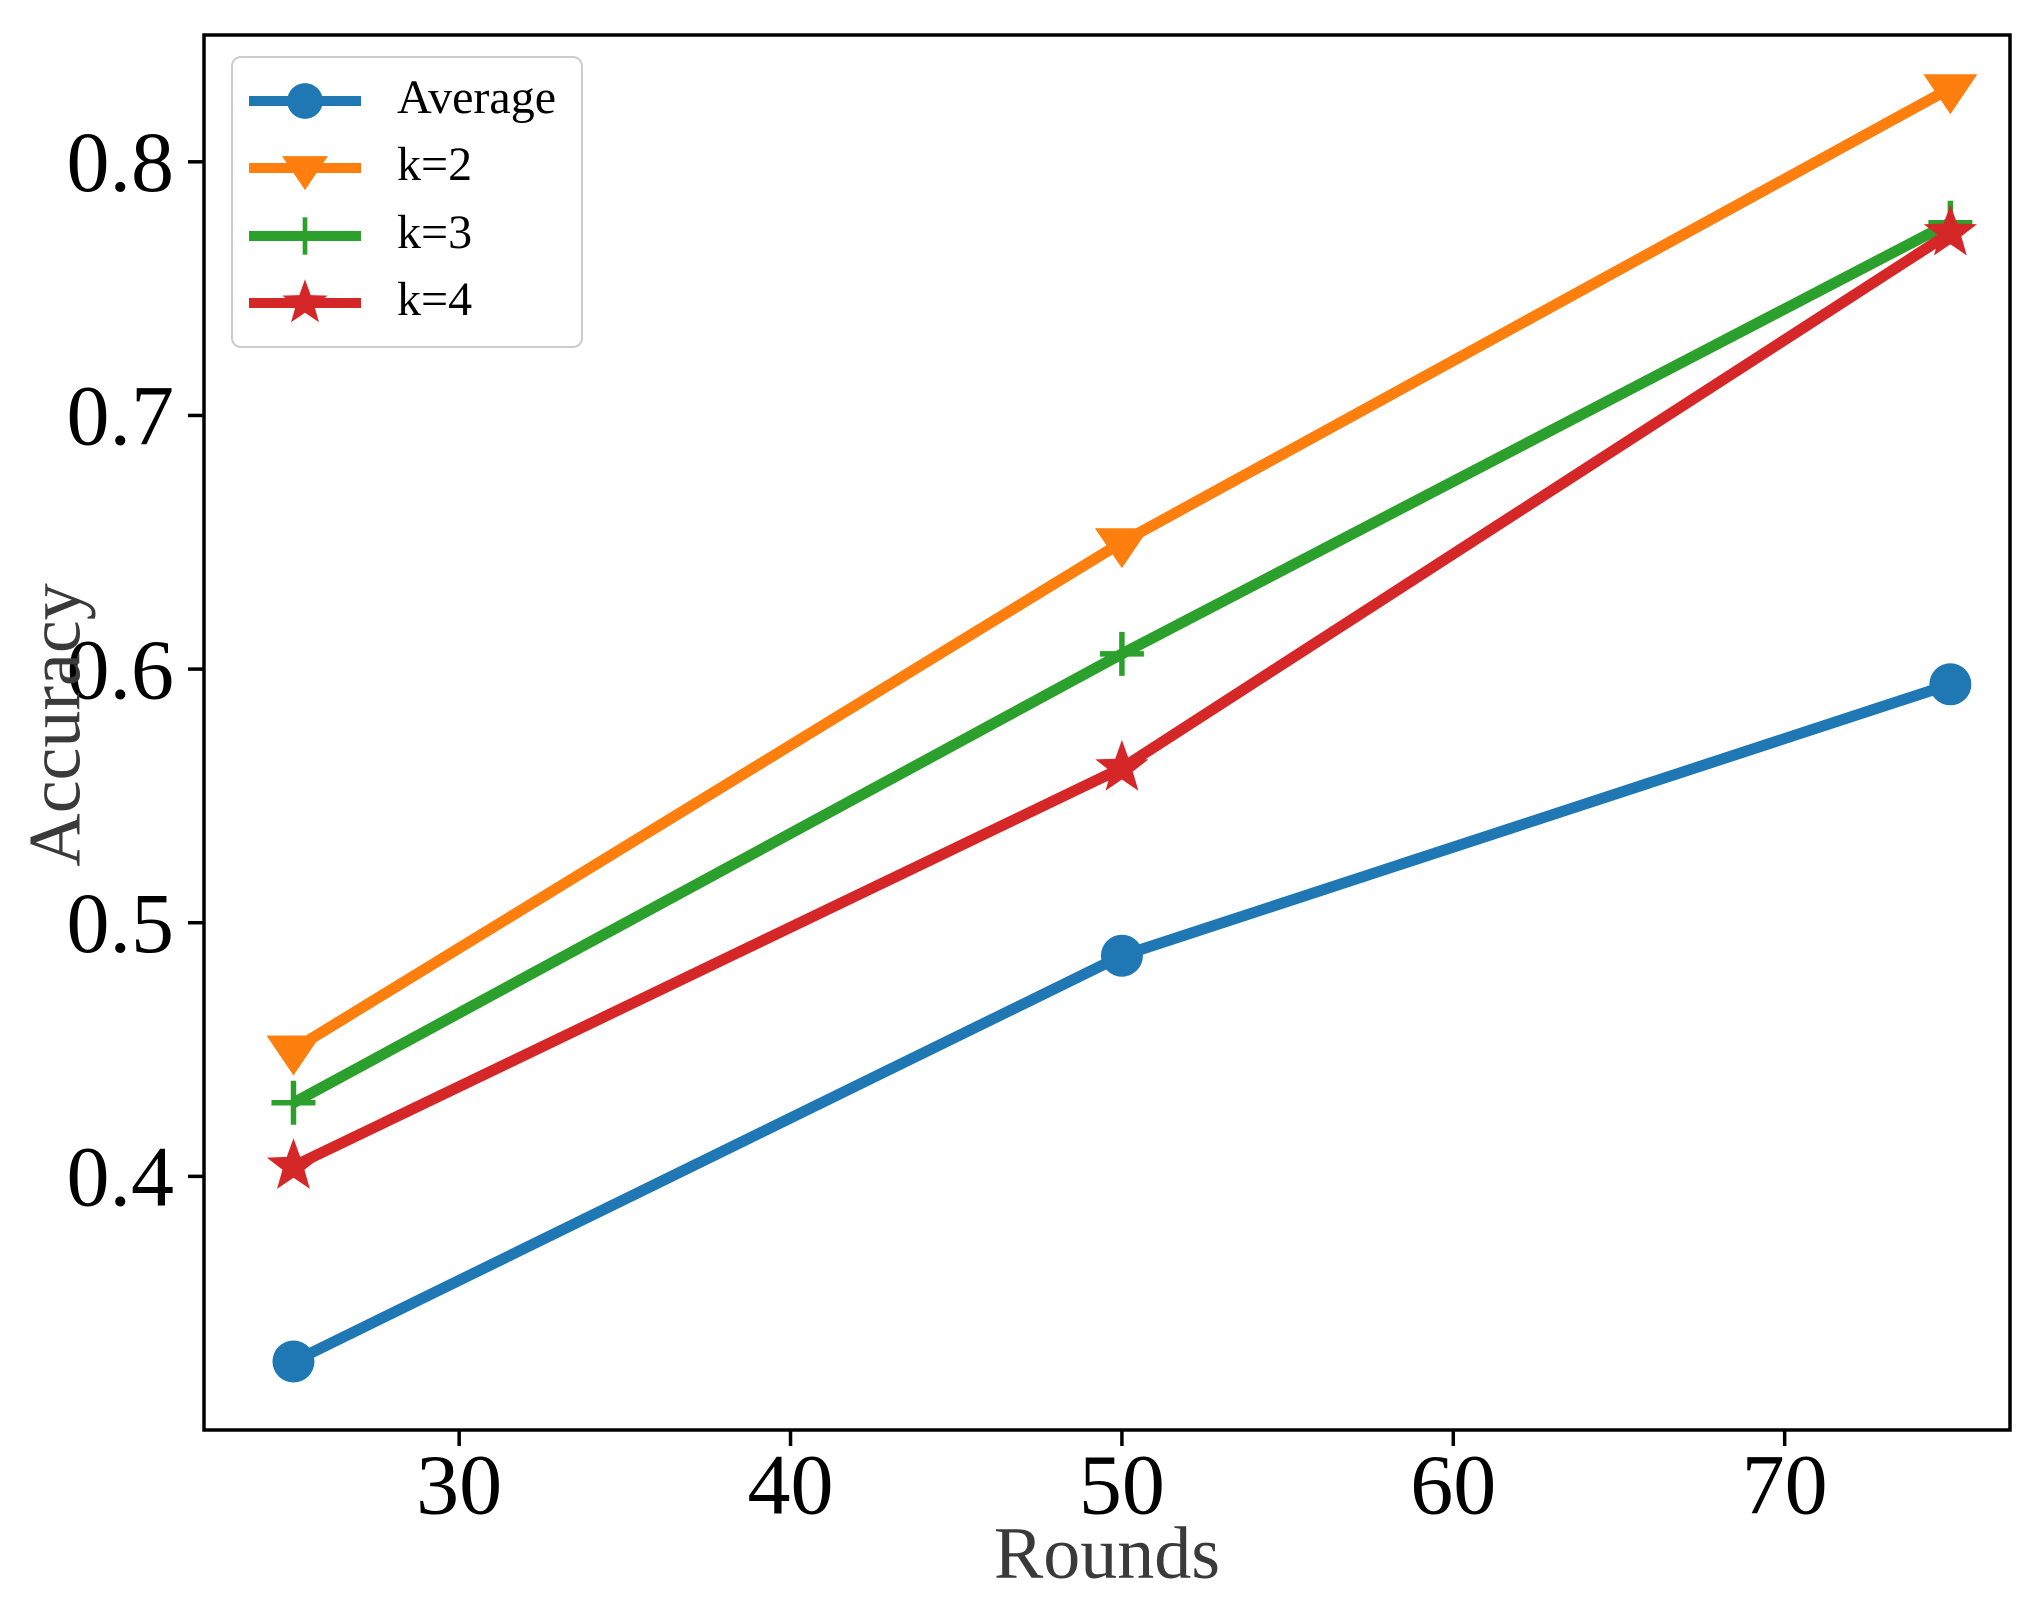  What do you see at coordinates (459, 1485) in the screenshot?
I see `x-tick-label: 30` at bounding box center [459, 1485].